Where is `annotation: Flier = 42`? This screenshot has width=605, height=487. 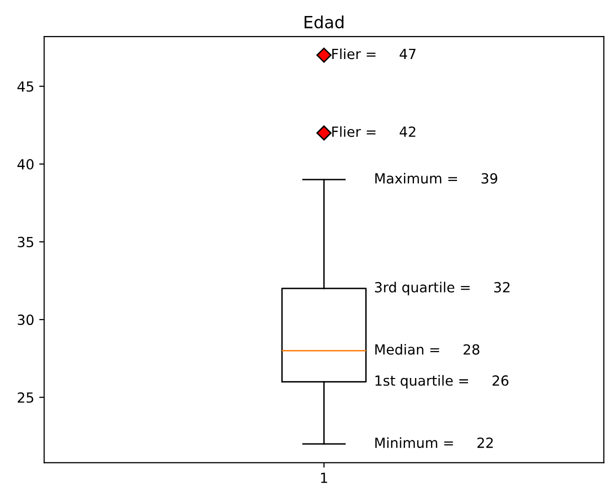 annotation: Flier = 42 is located at coordinates (374, 131).